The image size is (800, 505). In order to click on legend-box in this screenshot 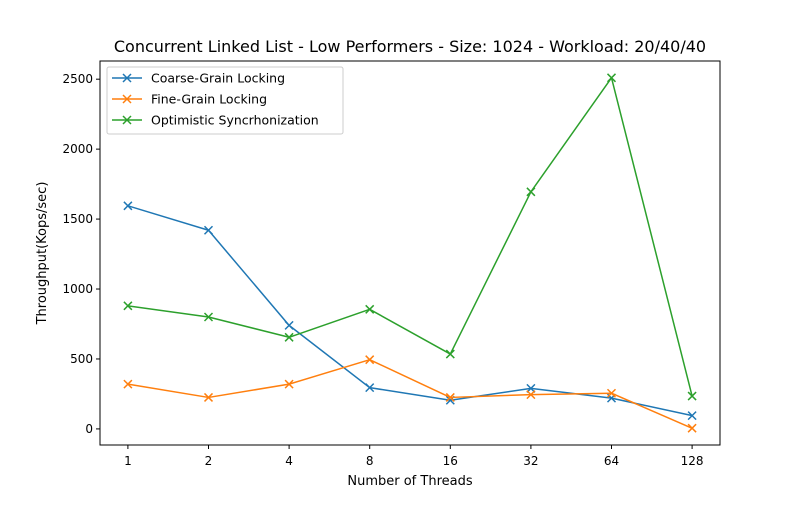, I will do `click(225, 100)`.